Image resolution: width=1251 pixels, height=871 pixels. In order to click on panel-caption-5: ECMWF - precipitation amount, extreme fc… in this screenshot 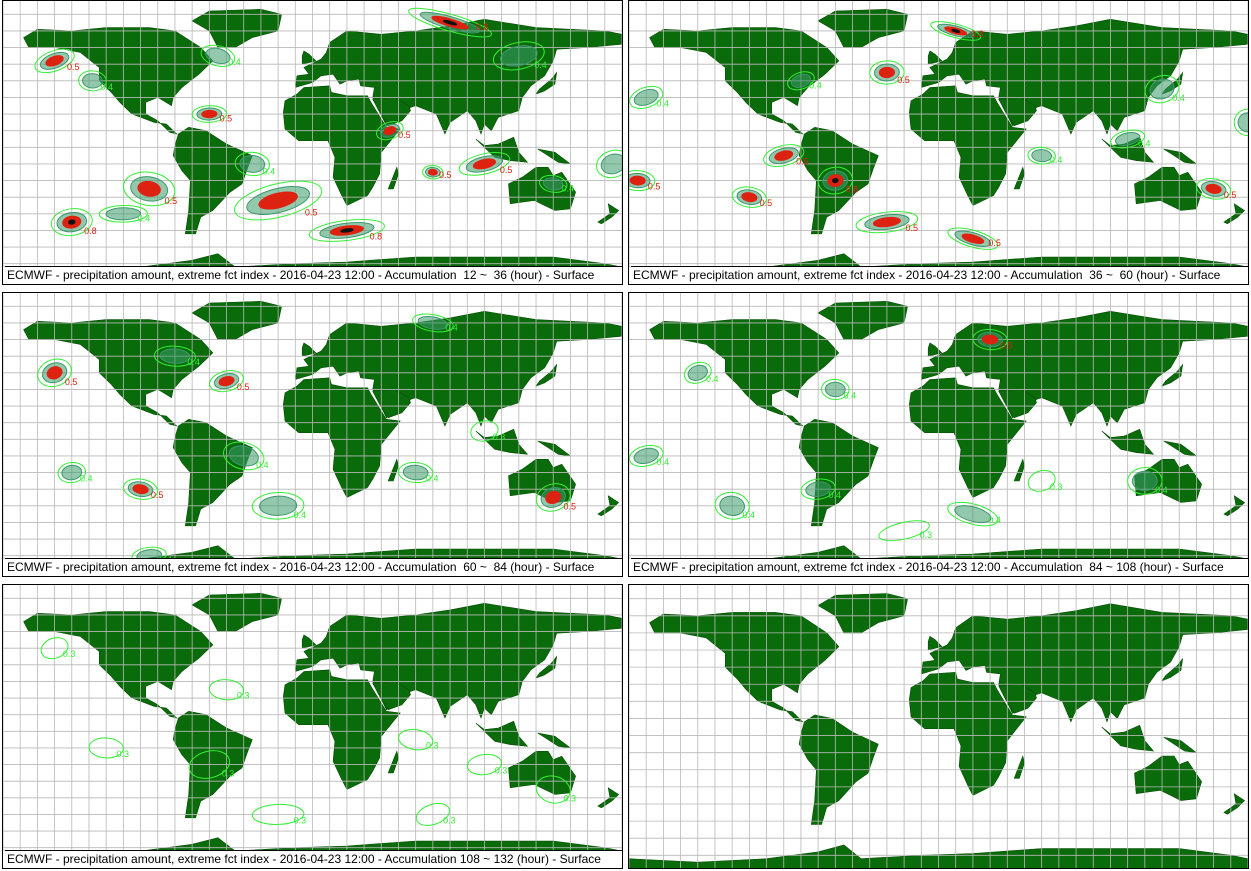, I will do `click(313, 859)`.